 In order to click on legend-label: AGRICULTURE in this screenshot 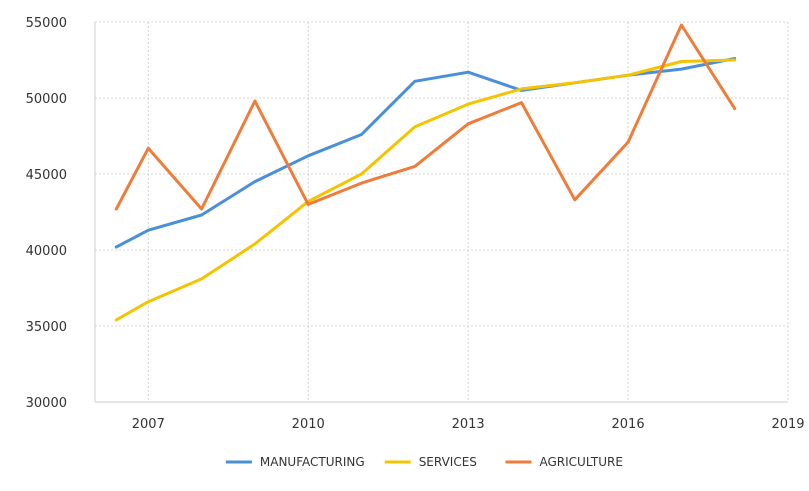, I will do `click(581, 462)`.